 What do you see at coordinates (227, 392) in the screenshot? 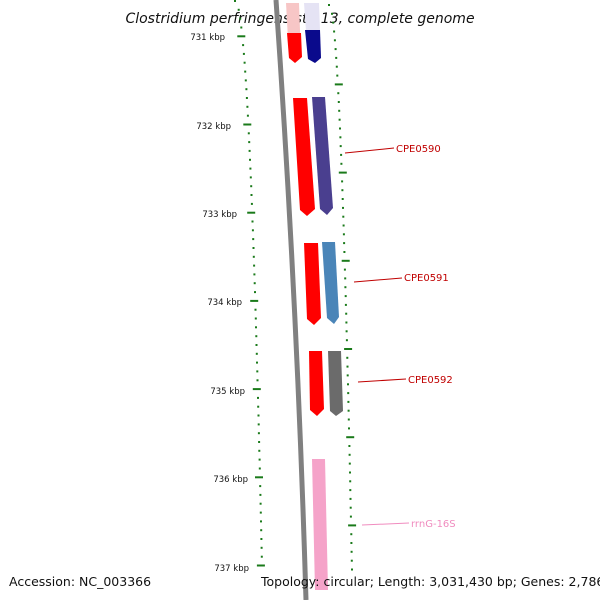
I see `kbp-label-735: 735 kbp` at bounding box center [227, 392].